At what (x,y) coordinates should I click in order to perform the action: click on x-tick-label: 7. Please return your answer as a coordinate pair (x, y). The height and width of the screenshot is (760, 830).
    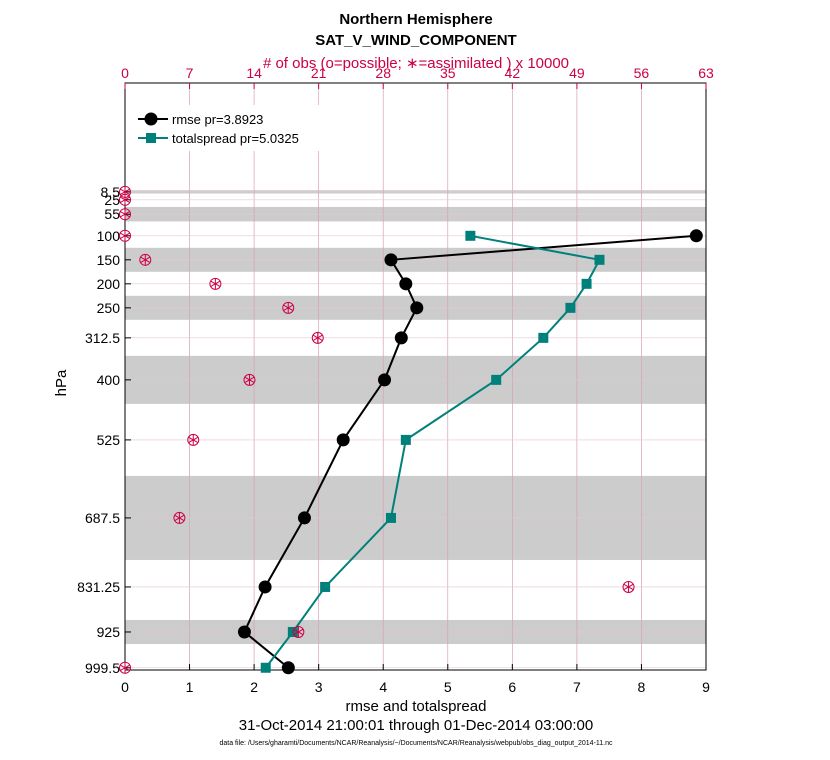
    Looking at the image, I should click on (577, 687).